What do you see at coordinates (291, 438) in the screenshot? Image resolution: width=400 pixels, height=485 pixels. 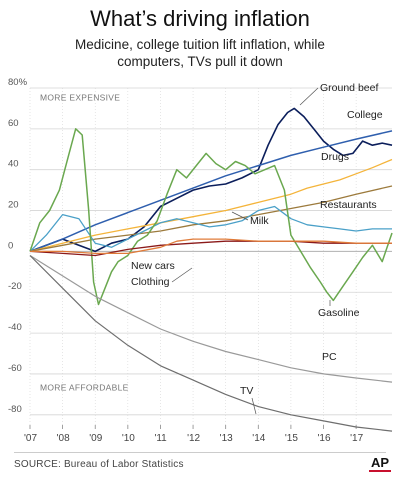 I see `x-tick-label: '15` at bounding box center [291, 438].